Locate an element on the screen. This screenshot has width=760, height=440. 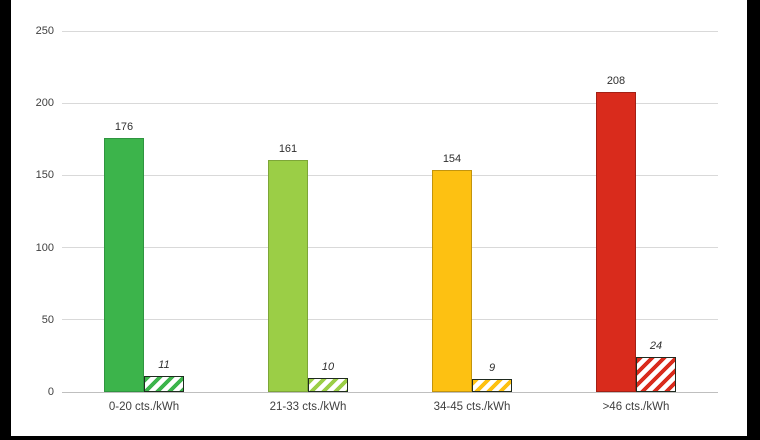
y-axis-tick-label: 100 is located at coordinates (44, 247).